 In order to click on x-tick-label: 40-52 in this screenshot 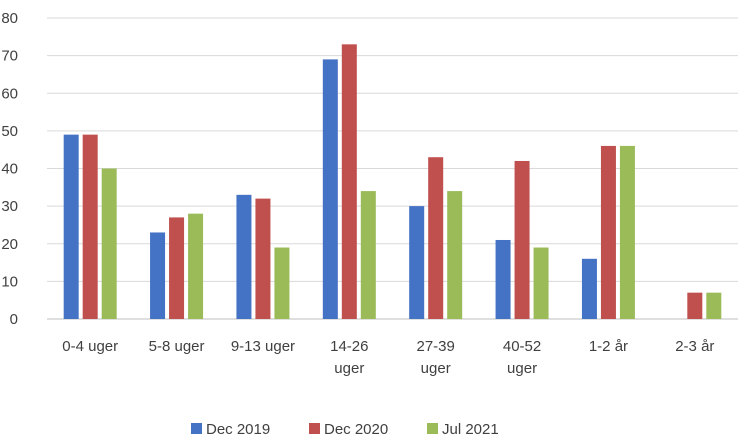, I will do `click(522, 346)`.